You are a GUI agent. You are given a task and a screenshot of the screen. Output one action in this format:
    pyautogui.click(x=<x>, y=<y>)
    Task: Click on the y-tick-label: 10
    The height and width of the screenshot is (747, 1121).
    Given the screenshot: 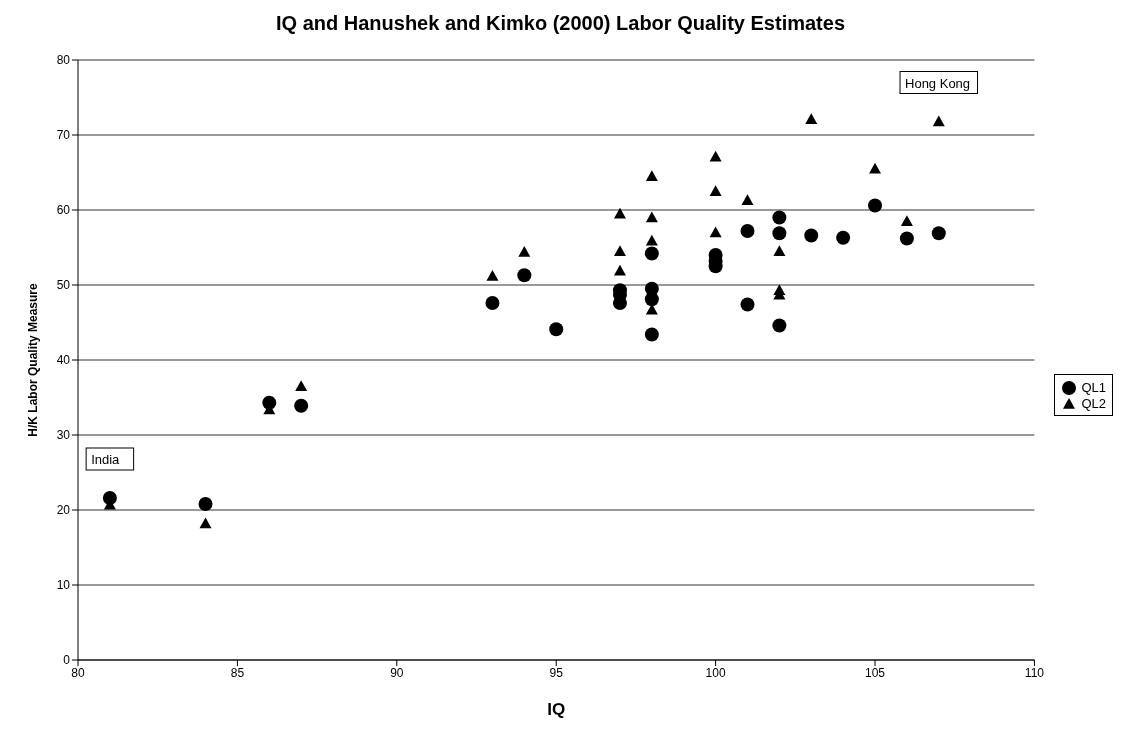 What is the action you would take?
    pyautogui.click(x=63, y=585)
    